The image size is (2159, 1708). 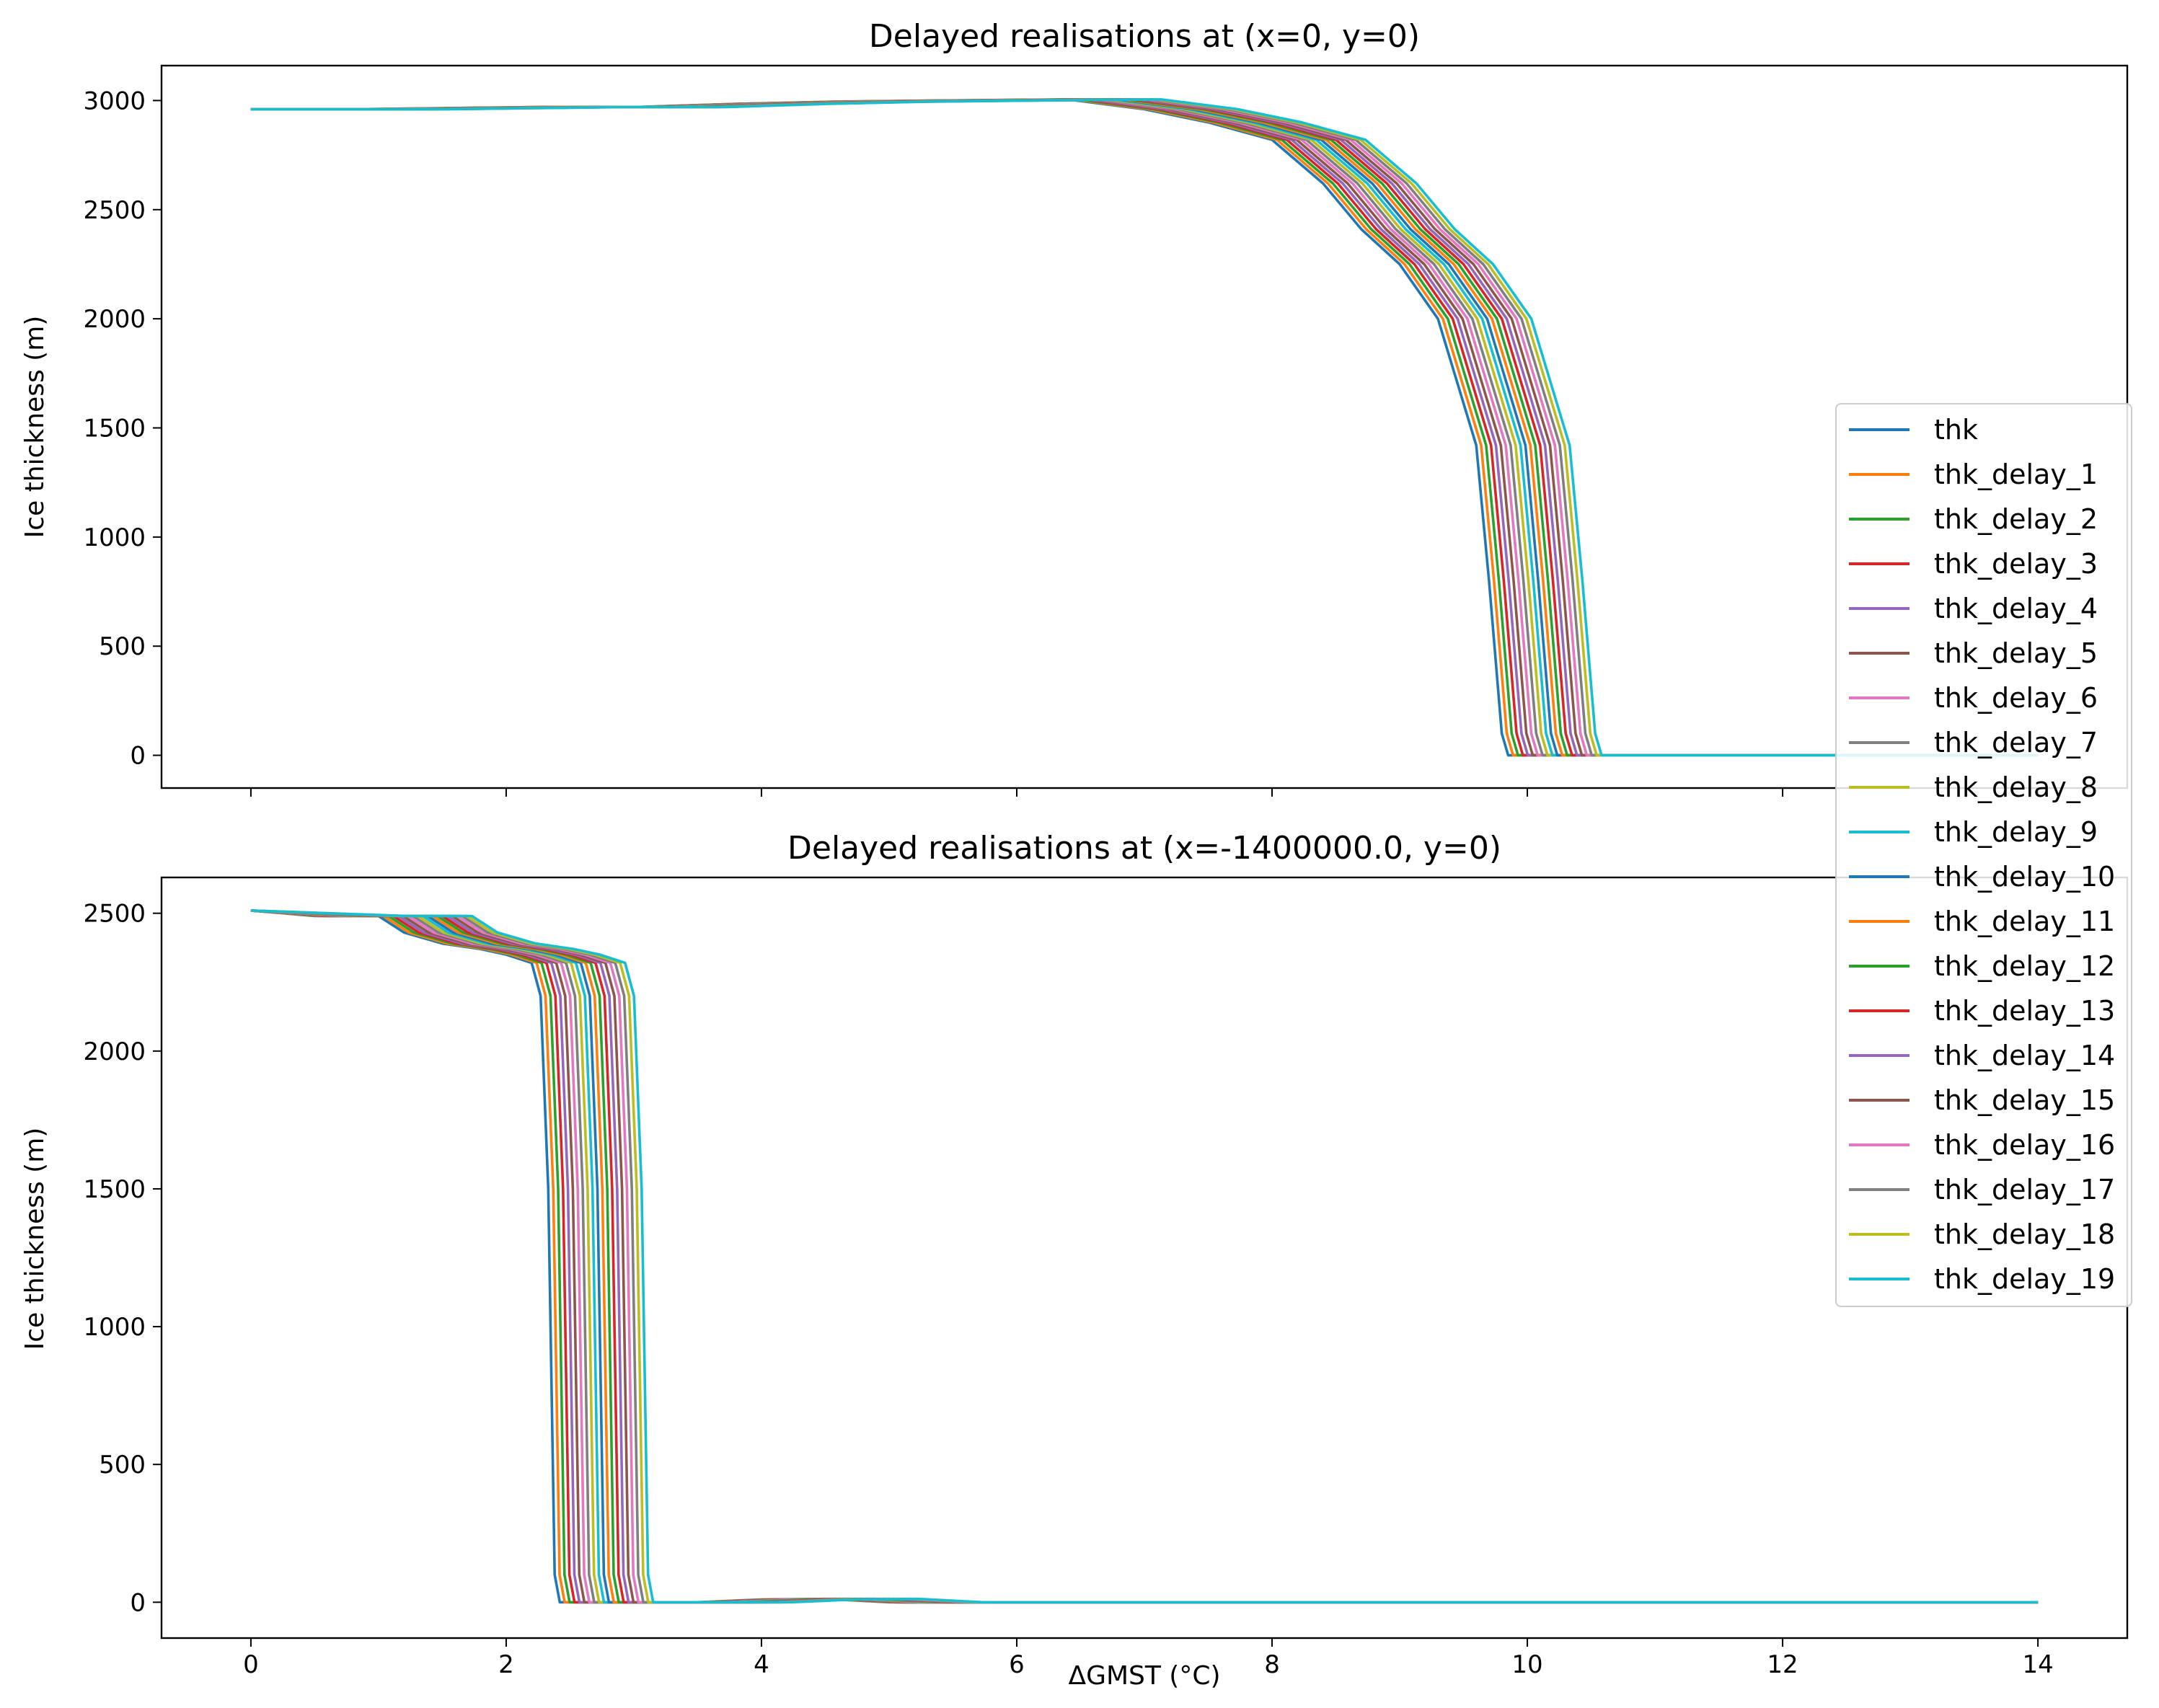 I want to click on legend-entry-thk-delay-12: thk_delay_12, so click(x=1982, y=966).